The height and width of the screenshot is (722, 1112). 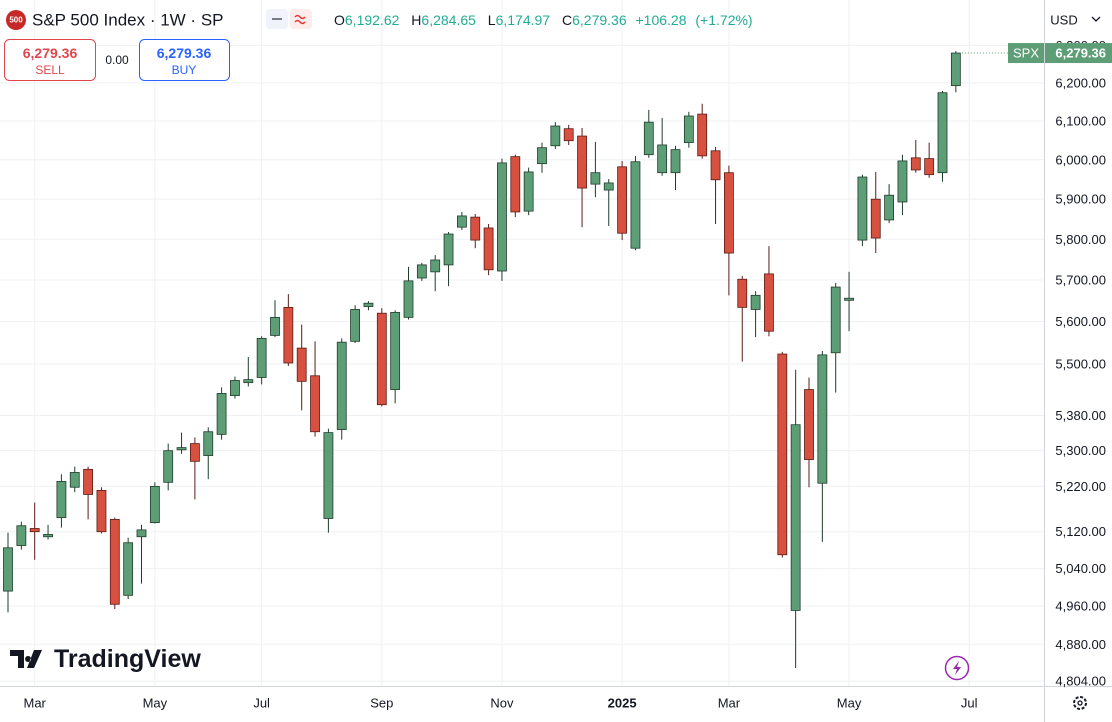 What do you see at coordinates (184, 60) in the screenshot?
I see `buy-button` at bounding box center [184, 60].